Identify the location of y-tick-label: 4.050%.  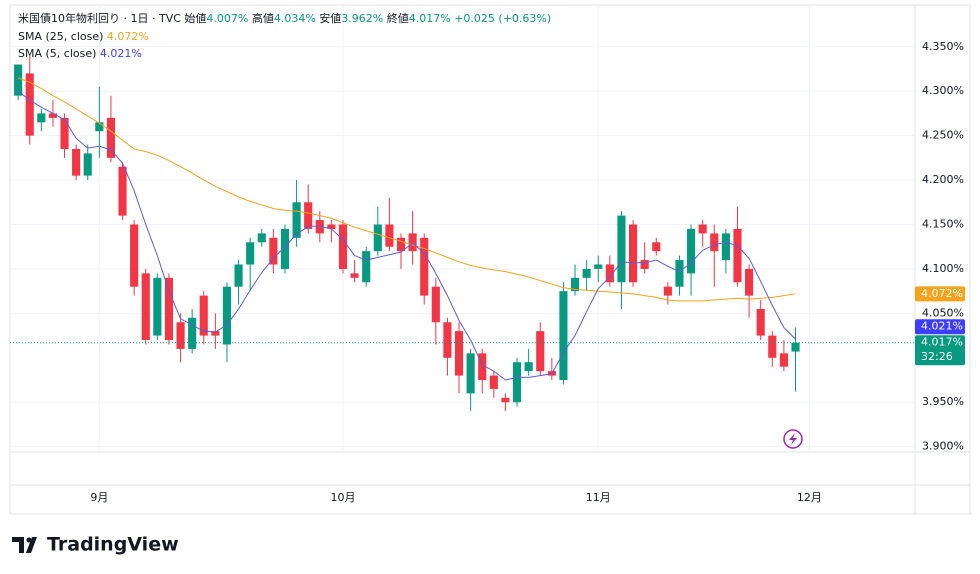
(943, 312).